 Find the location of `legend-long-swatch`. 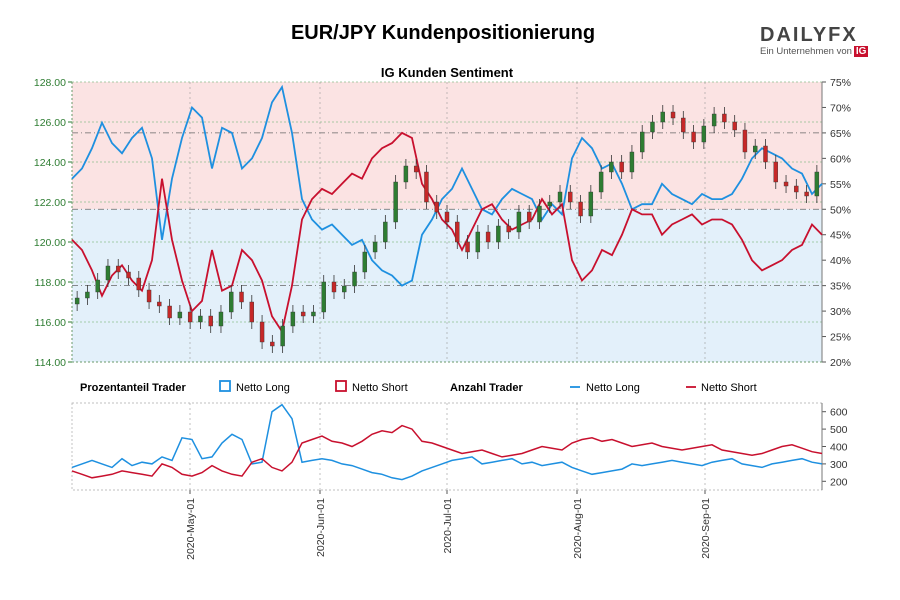

legend-long-swatch is located at coordinates (225, 386).